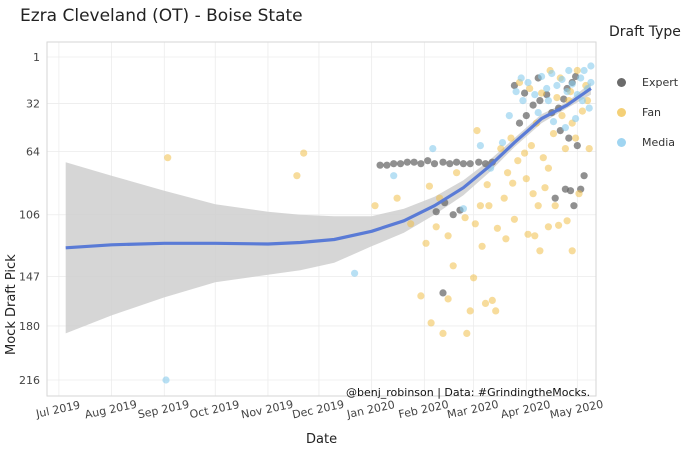  I want to click on x-tick-label: Nov 2019, so click(267, 410).